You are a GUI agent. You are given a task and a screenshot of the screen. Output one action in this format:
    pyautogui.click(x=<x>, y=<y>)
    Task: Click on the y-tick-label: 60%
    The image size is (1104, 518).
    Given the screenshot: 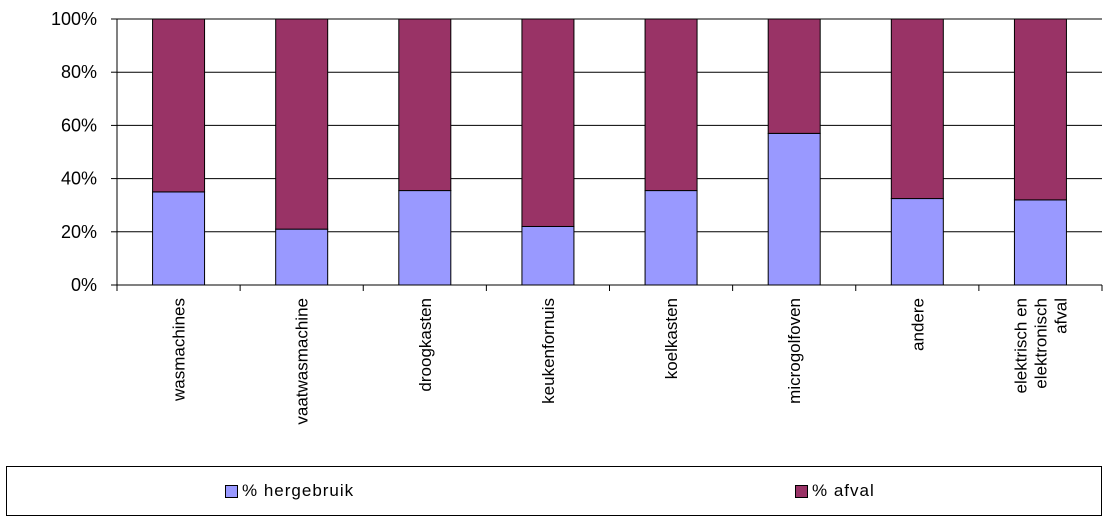 What is the action you would take?
    pyautogui.click(x=79, y=125)
    